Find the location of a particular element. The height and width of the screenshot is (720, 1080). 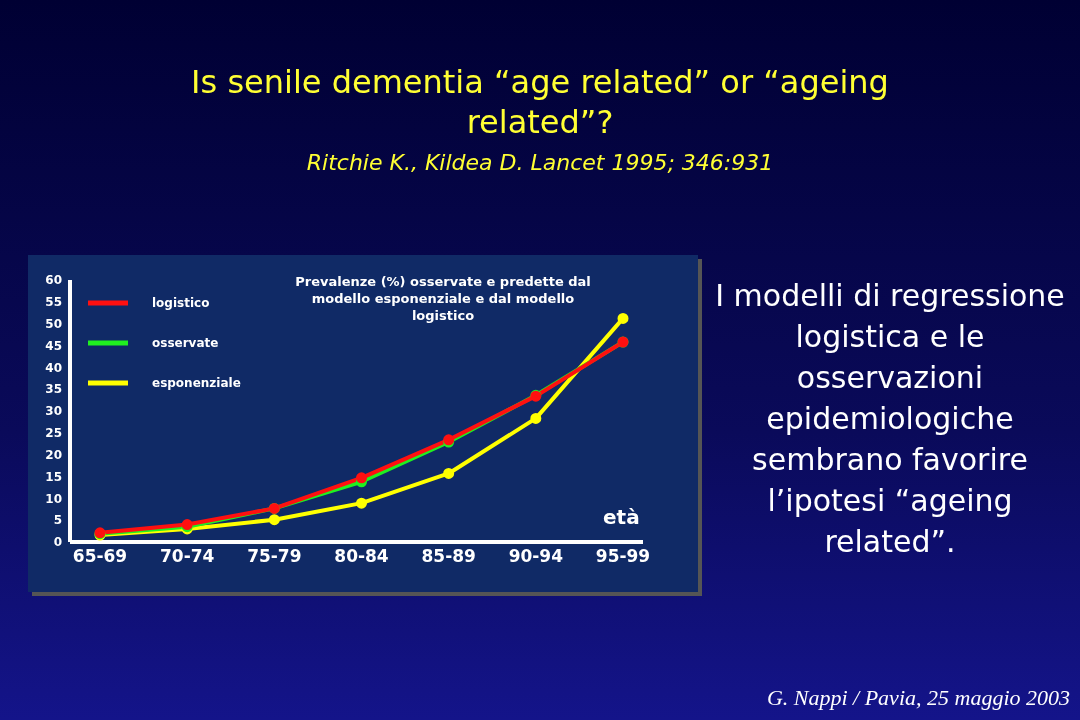

y-tick-label: 15 is located at coordinates (53, 476).